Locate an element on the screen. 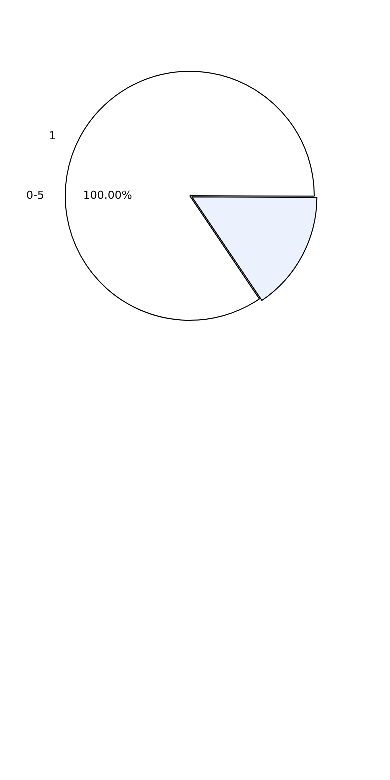 The image size is (390, 780). slice-label: 0-5 is located at coordinates (35, 195).